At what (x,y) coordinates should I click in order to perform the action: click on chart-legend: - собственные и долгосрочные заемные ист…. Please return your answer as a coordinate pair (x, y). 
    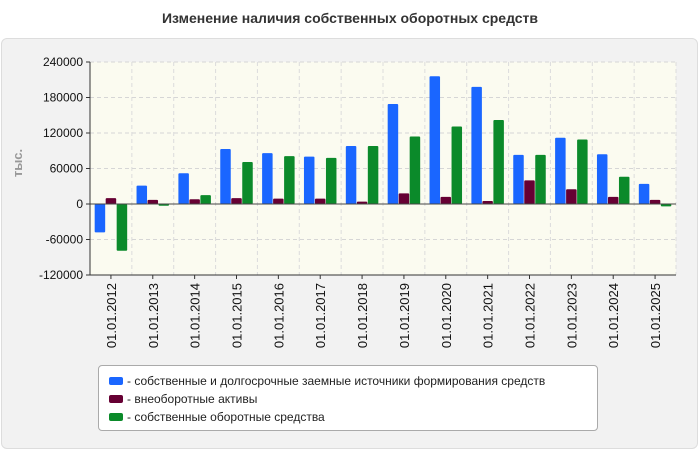
    Looking at the image, I should click on (348, 398).